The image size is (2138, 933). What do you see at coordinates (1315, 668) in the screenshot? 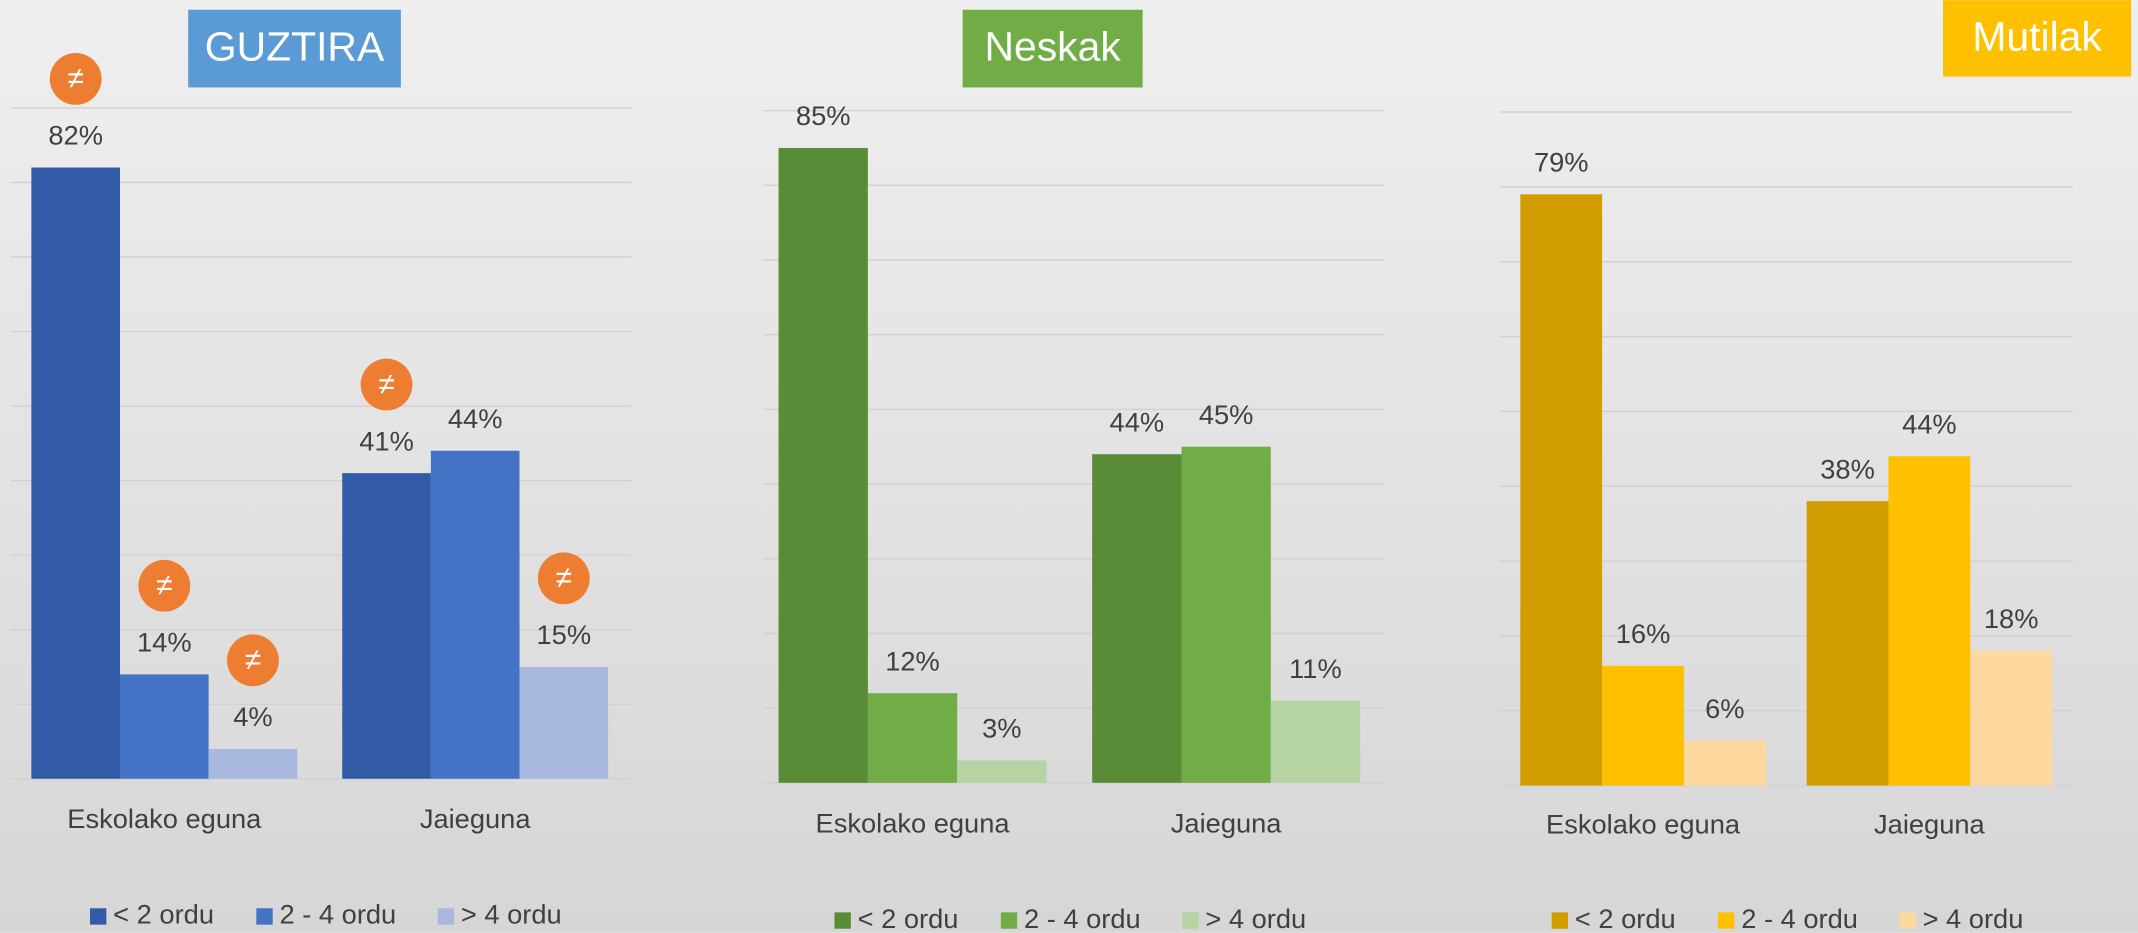
I see `value-label: 11%` at bounding box center [1315, 668].